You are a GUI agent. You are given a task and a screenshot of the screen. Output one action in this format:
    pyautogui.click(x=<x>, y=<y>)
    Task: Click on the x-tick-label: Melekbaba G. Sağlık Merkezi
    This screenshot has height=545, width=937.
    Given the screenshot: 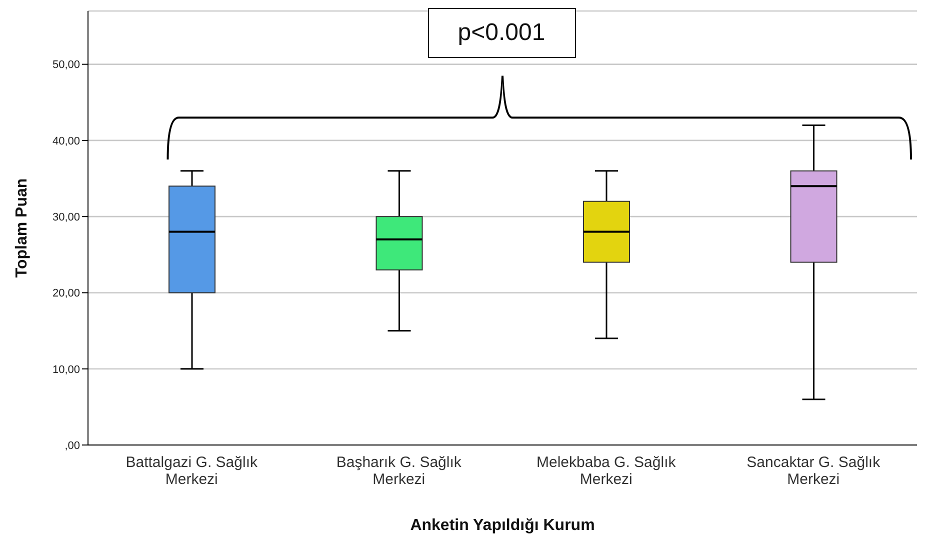 What is the action you would take?
    pyautogui.click(x=606, y=471)
    